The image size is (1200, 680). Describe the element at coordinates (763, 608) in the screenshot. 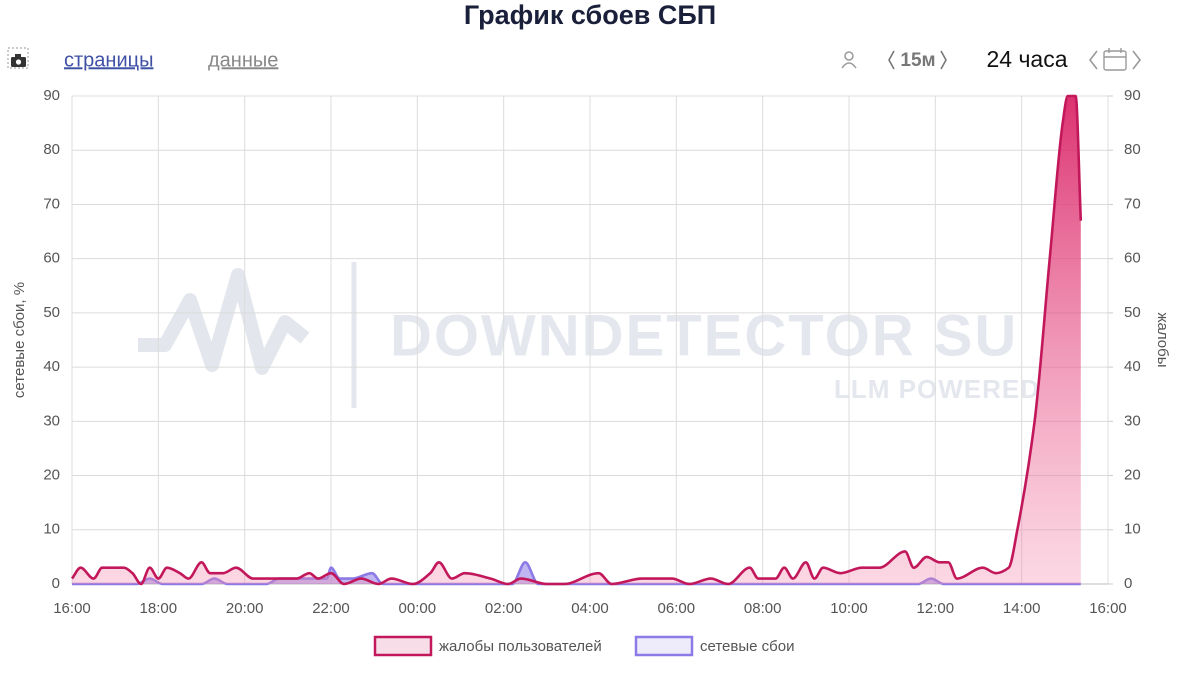

I see `x-tick-label: 08:00` at that location.